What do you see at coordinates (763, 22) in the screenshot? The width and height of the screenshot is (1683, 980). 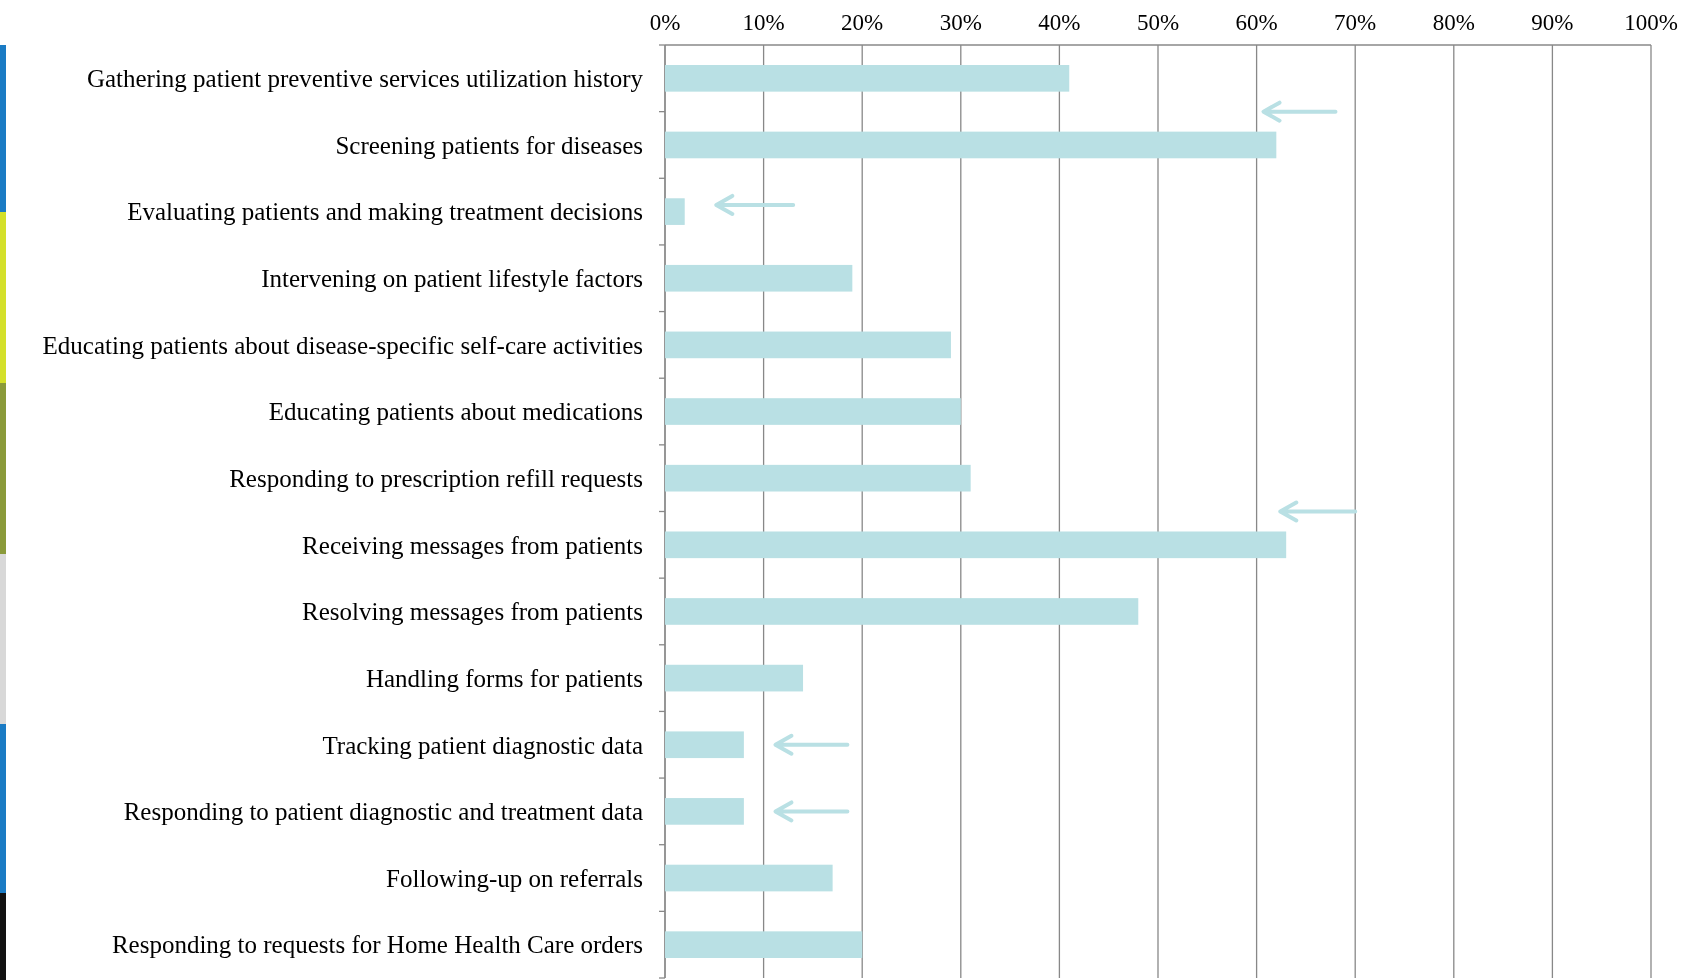 I see `x-tick-label: 10%` at bounding box center [763, 22].